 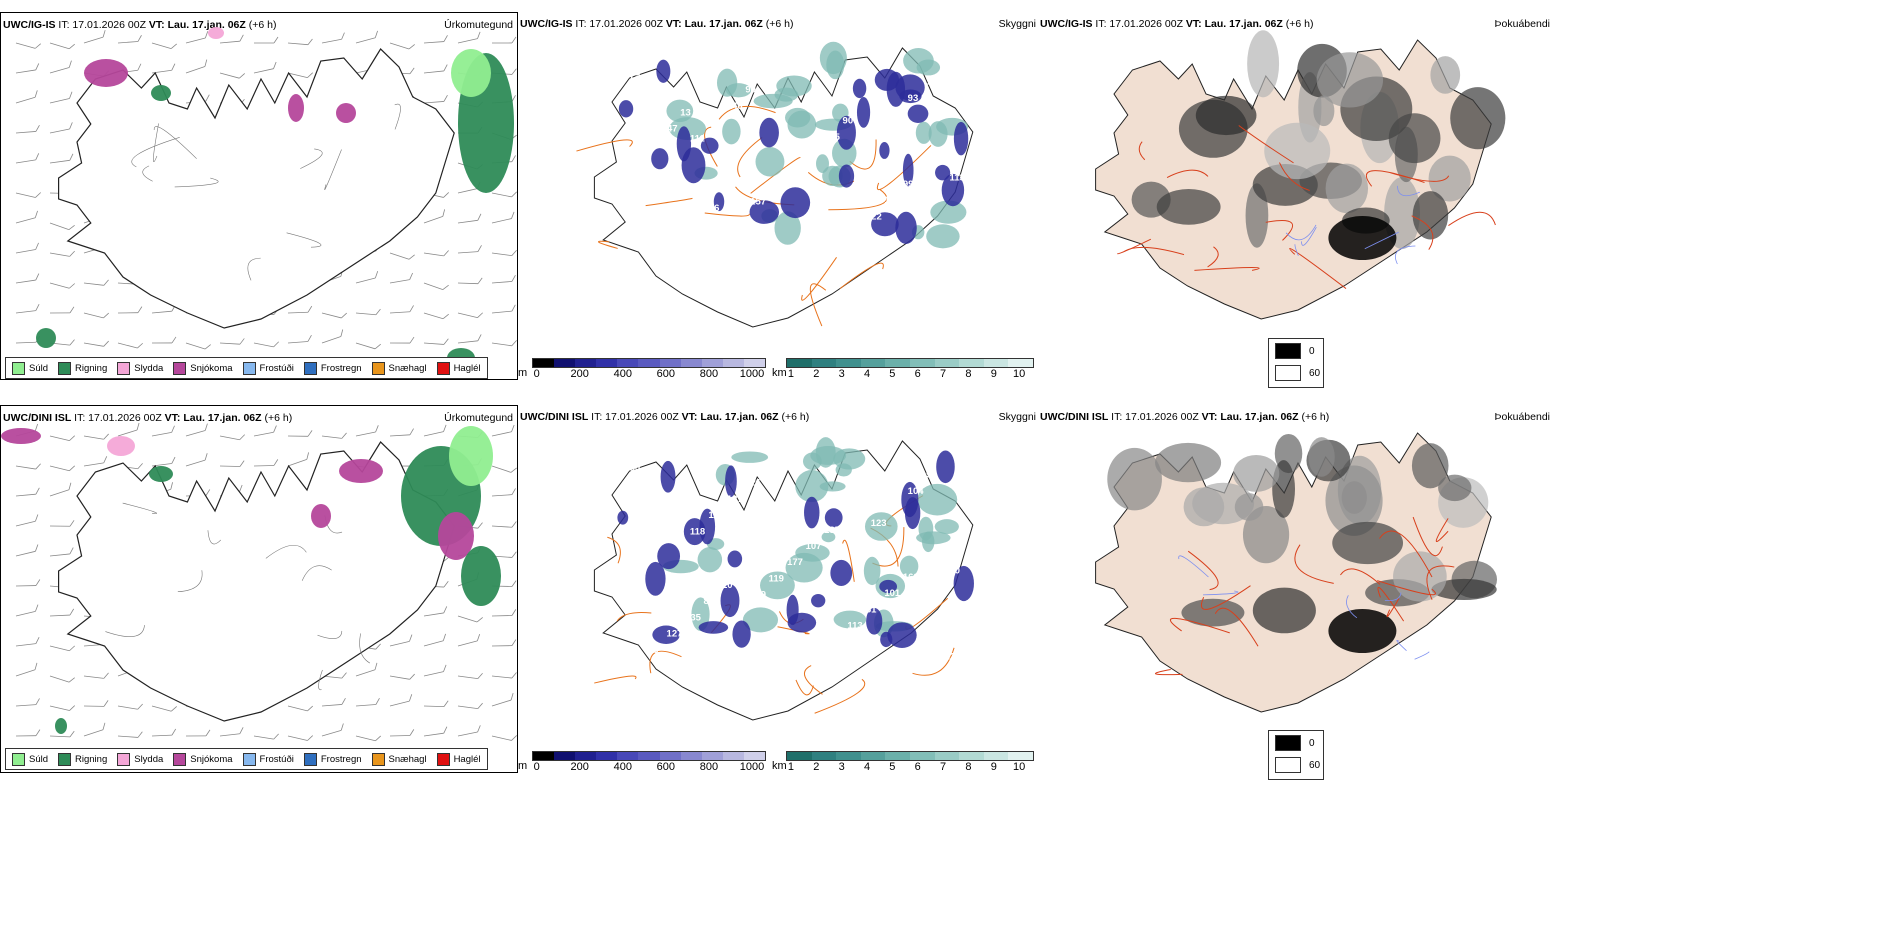 What do you see at coordinates (934, 82) in the screenshot?
I see `cloud-base-label: 124` at bounding box center [934, 82].